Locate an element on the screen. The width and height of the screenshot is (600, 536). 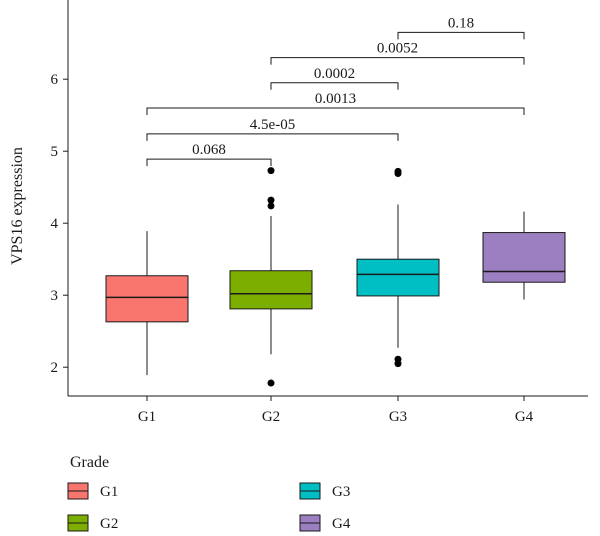
y-tick-label: 6 is located at coordinates (55, 80).